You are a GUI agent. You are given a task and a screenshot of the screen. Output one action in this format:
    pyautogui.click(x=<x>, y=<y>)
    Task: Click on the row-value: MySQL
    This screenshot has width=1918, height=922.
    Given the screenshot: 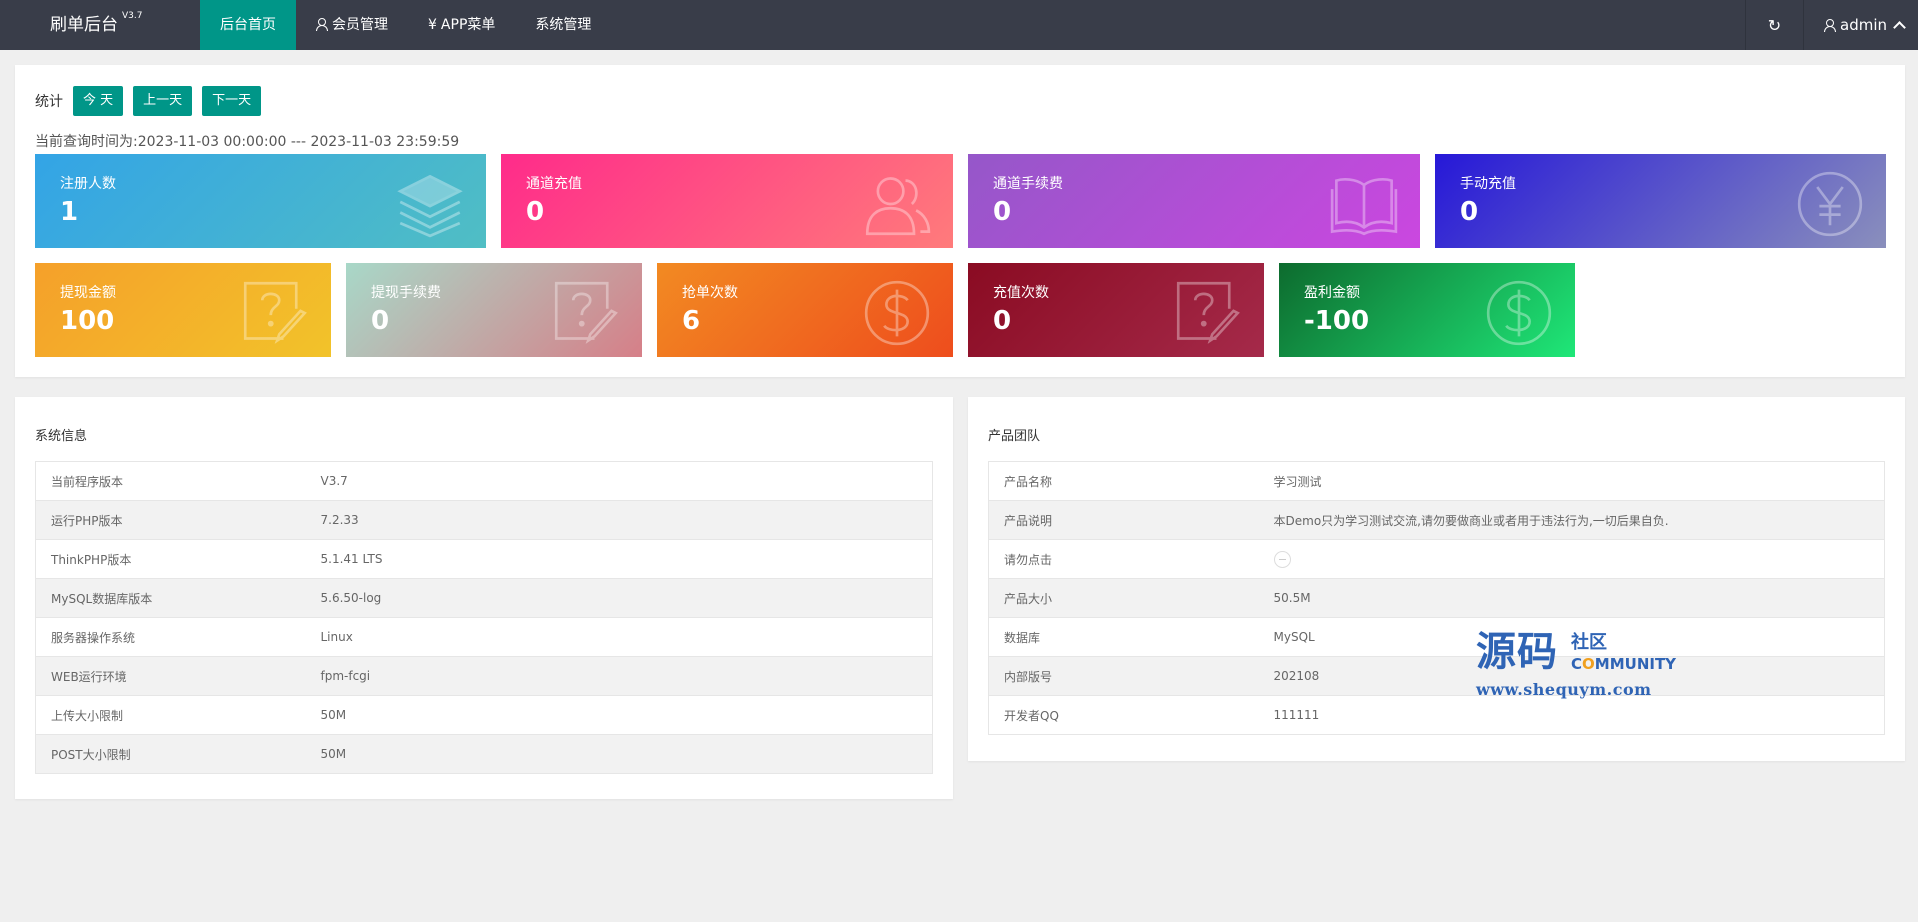 What is the action you would take?
    pyautogui.click(x=1571, y=637)
    